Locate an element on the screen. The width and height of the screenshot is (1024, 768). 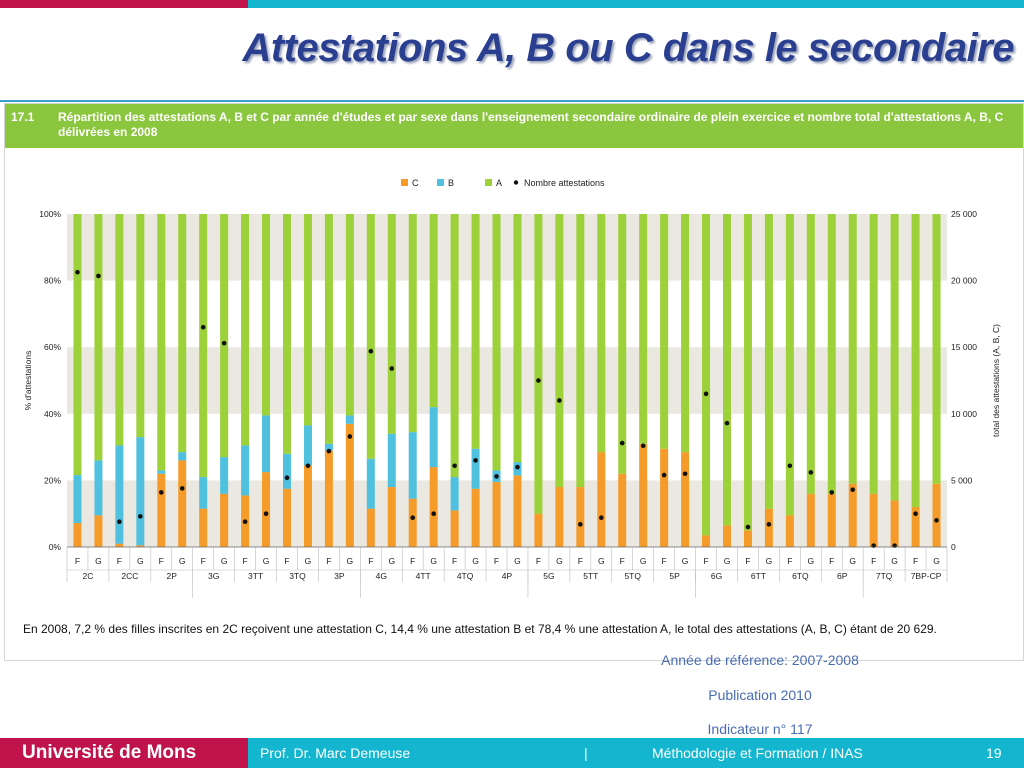
group-tick-label: 4P is located at coordinates (507, 576).